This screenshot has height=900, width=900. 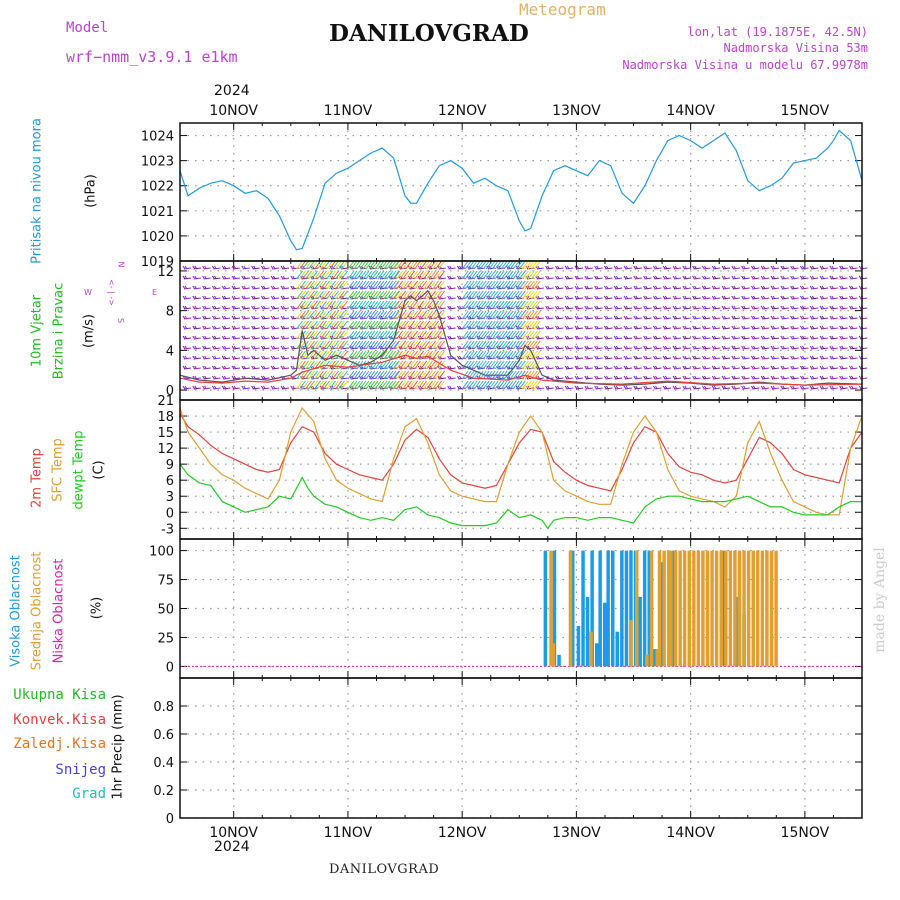 I want to click on temperature-ytick-label: 18, so click(x=165, y=417).